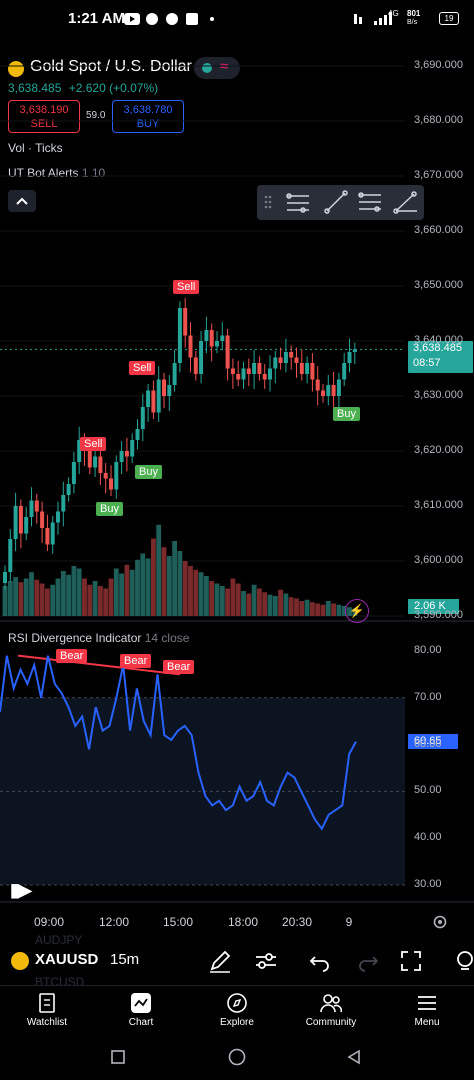 The height and width of the screenshot is (1080, 474). I want to click on tab-watchlist: Watchlist, so click(47, 1010).